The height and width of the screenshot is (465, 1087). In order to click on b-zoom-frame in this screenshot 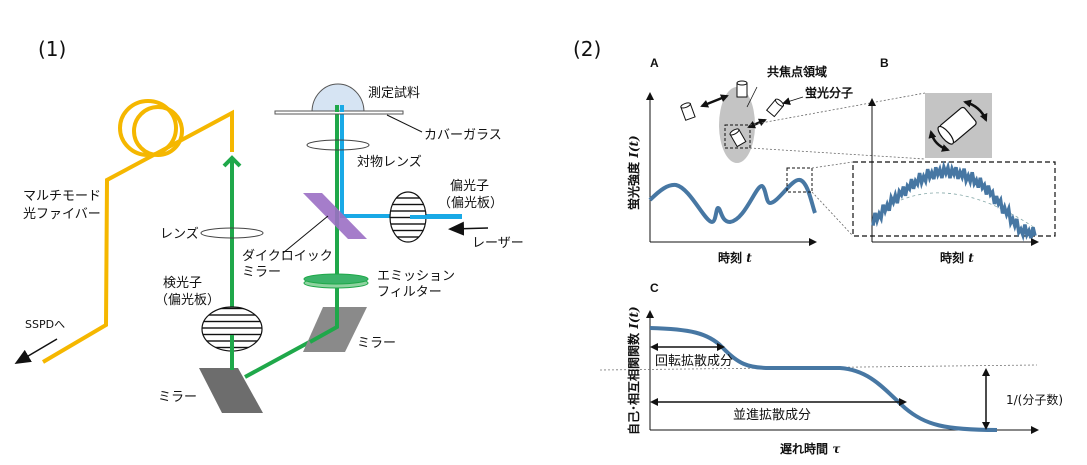, I will do `click(954, 199)`.